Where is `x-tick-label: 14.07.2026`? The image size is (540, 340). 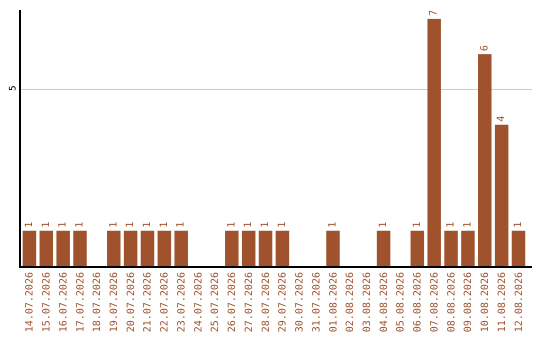 x-tick-label: 14.07.2026 is located at coordinates (30, 302).